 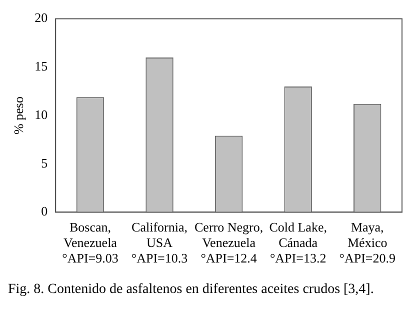 What do you see at coordinates (191, 290) in the screenshot?
I see `caption: Fig. 8. Contenido de asfaltenos en diferentes aceites crudos [3,4].` at bounding box center [191, 290].